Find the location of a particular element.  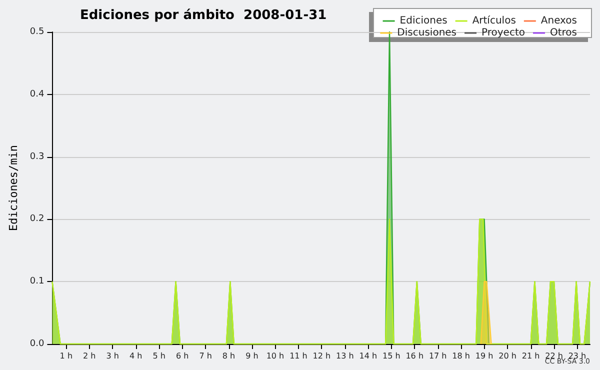

legend-label: Proyecto is located at coordinates (503, 33).